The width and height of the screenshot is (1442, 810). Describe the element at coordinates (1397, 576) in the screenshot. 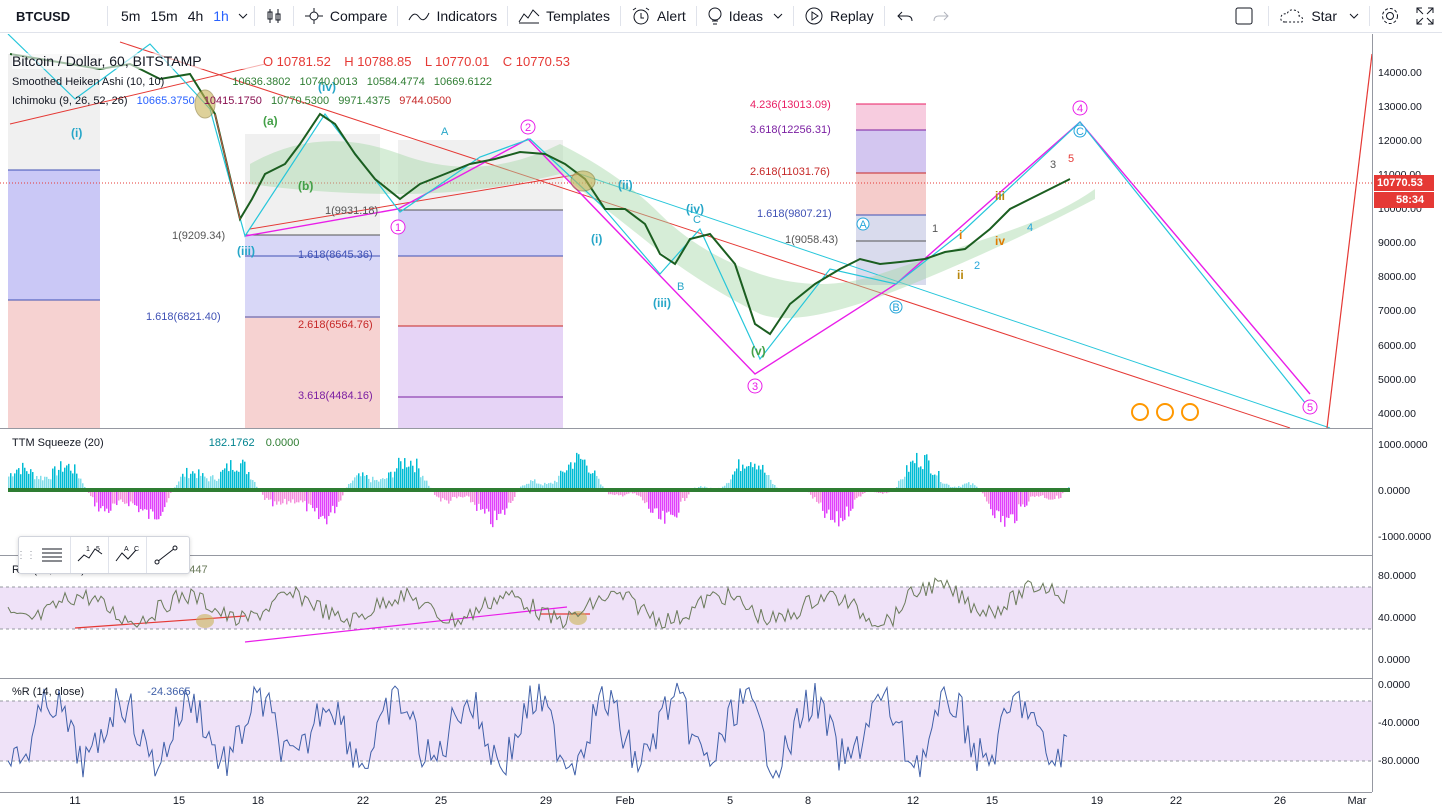

I see `rsi-tick: 80.0000` at that location.